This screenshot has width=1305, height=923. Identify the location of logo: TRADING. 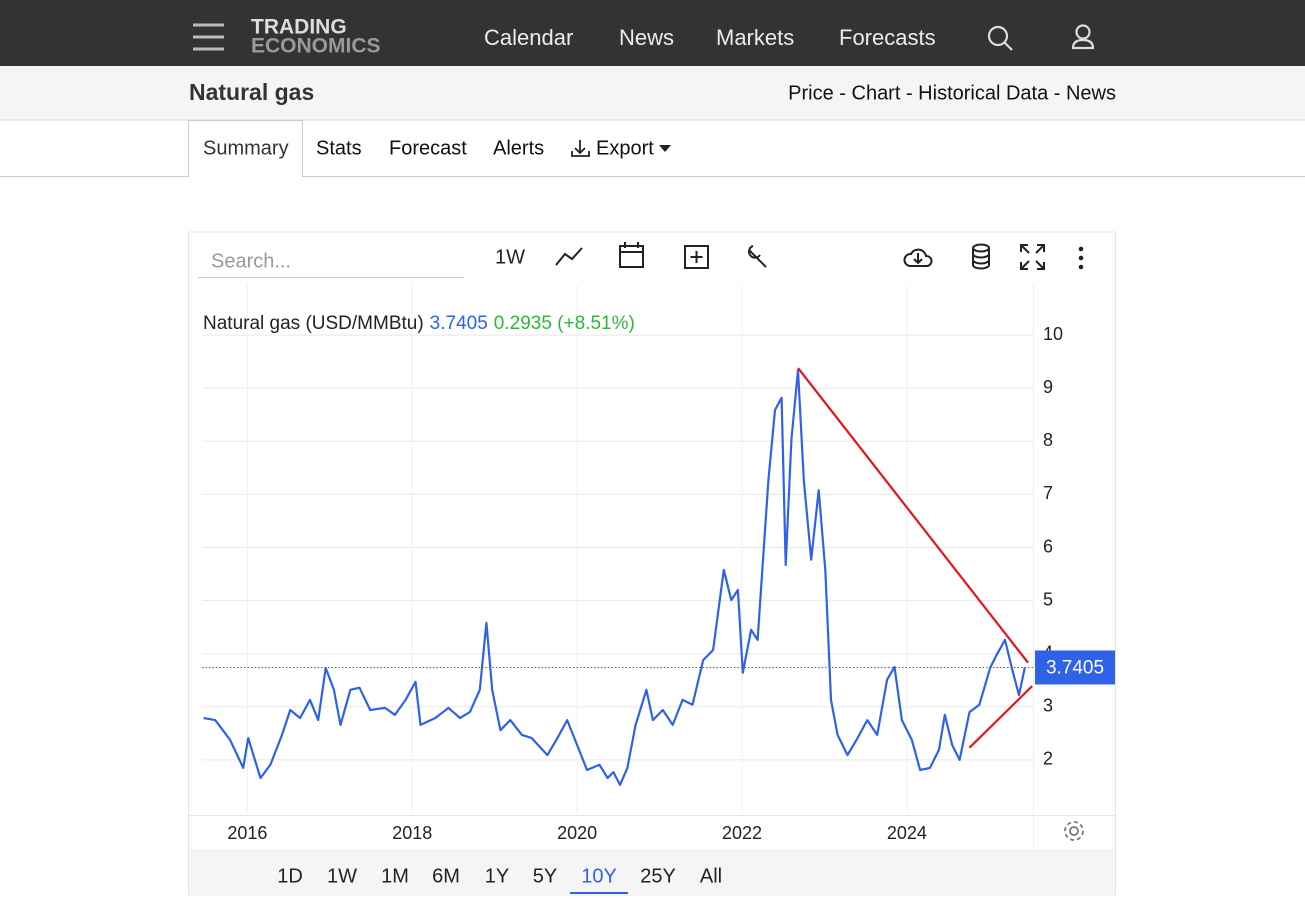
(299, 27).